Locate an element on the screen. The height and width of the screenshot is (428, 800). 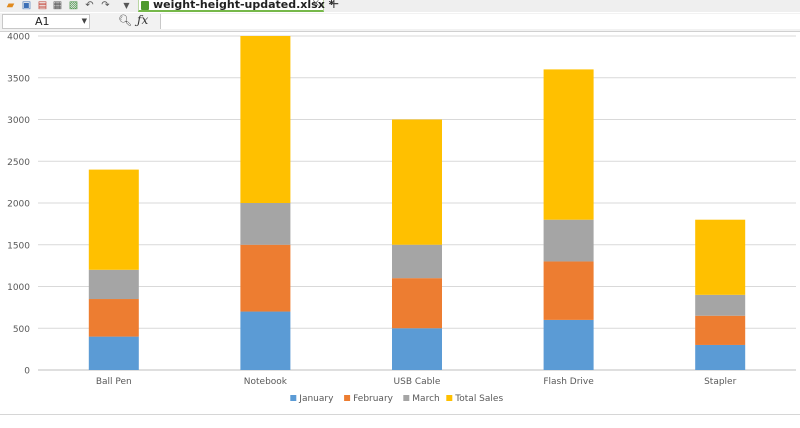
close-tab-icon: × is located at coordinates (315, 4).